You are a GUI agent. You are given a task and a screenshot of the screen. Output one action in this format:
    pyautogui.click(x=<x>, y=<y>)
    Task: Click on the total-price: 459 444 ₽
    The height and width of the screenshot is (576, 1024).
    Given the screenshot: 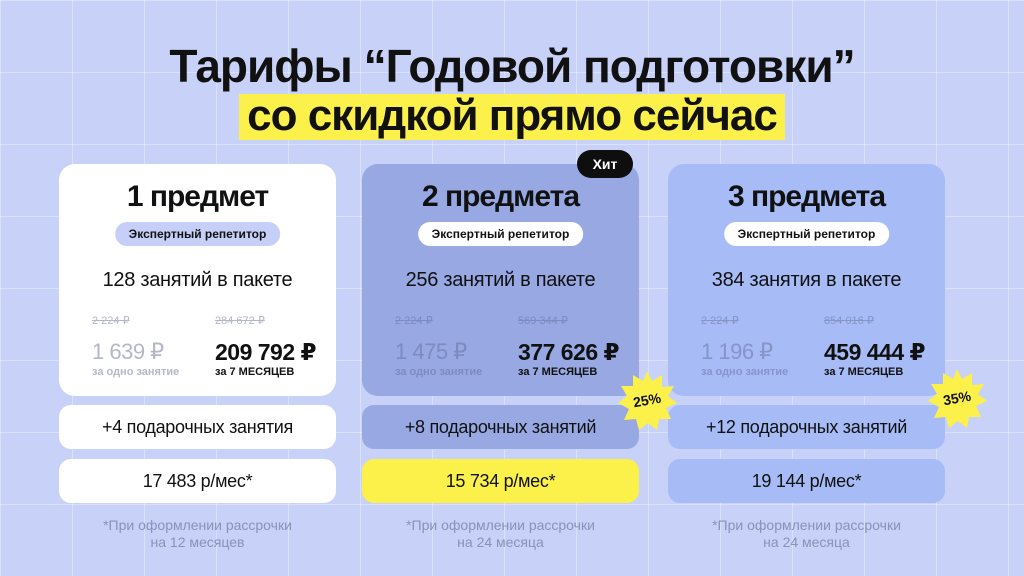 What is the action you would take?
    pyautogui.click(x=875, y=352)
    